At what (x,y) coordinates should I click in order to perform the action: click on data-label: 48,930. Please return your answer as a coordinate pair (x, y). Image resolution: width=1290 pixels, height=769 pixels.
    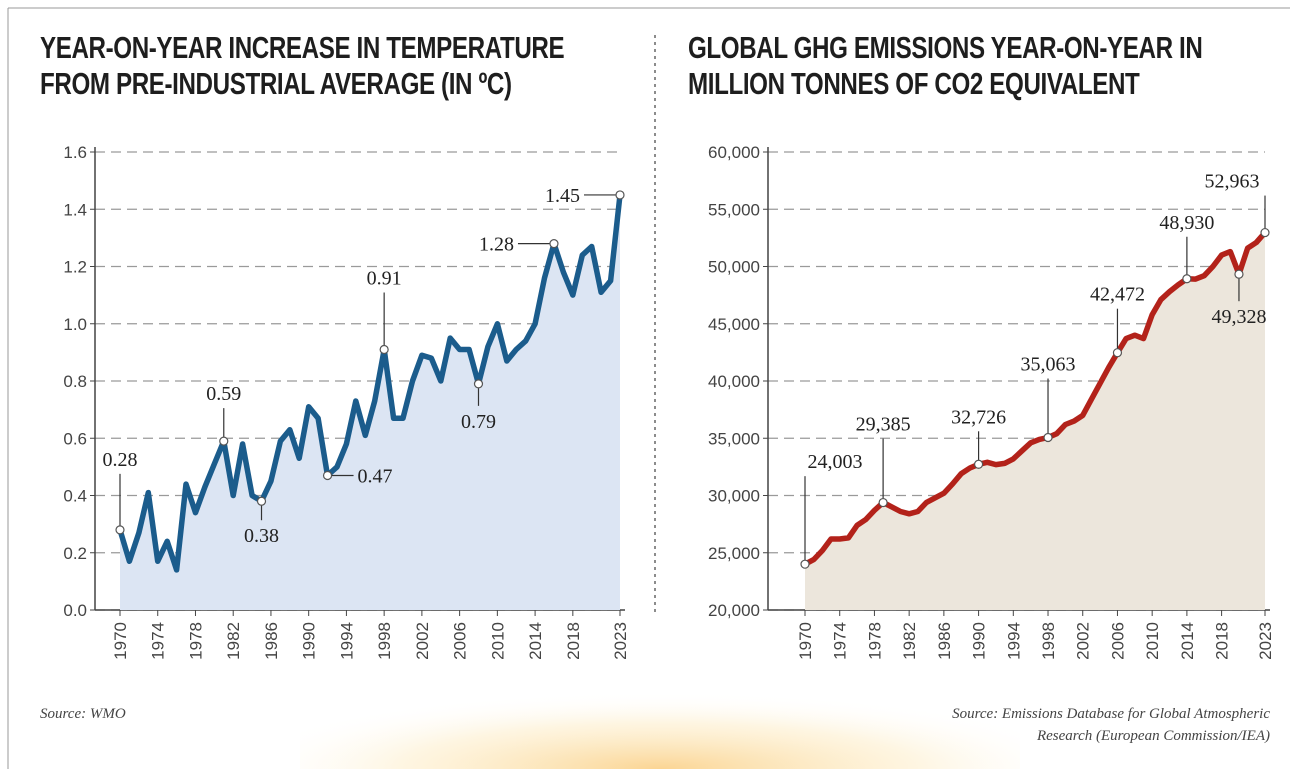
    Looking at the image, I should click on (1186, 223).